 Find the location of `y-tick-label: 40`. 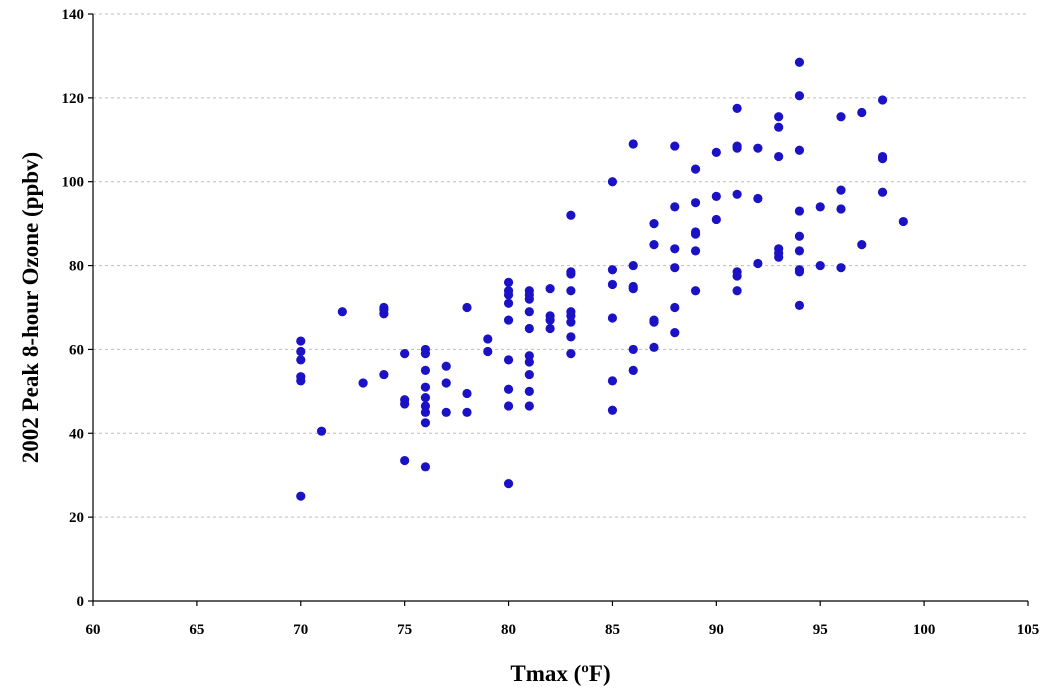

y-tick-label: 40 is located at coordinates (76, 434).